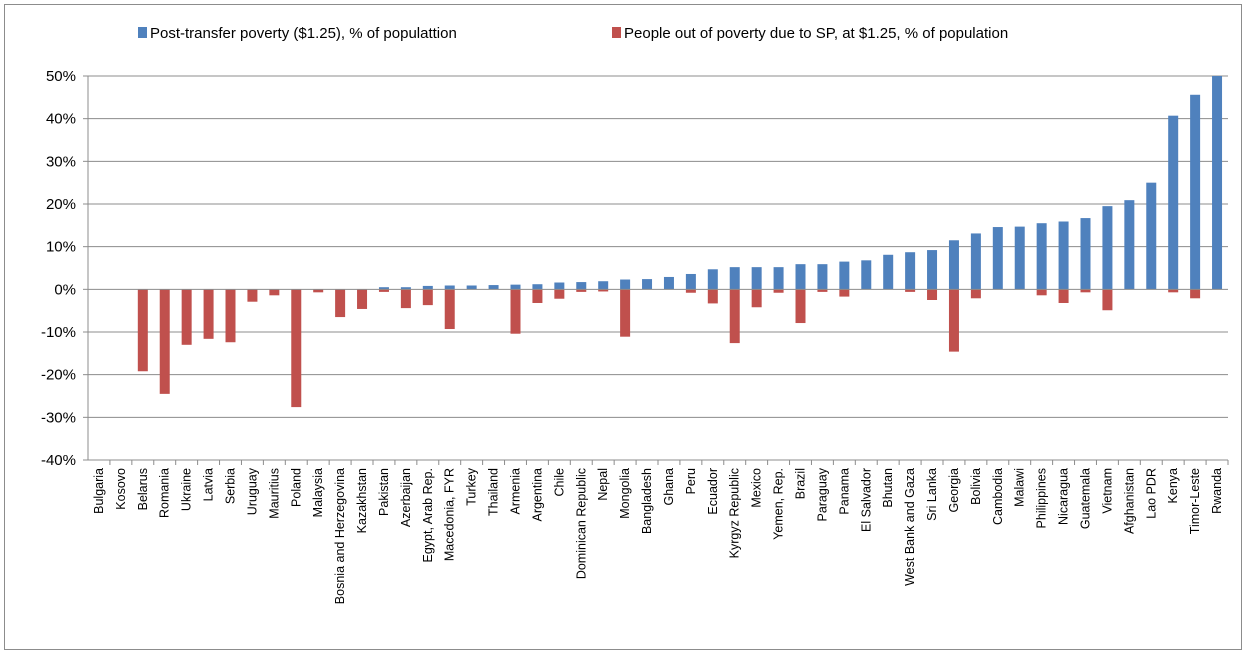 The width and height of the screenshot is (1248, 656). What do you see at coordinates (735, 513) in the screenshot?
I see `category-label: Kyrgyz Republic` at bounding box center [735, 513].